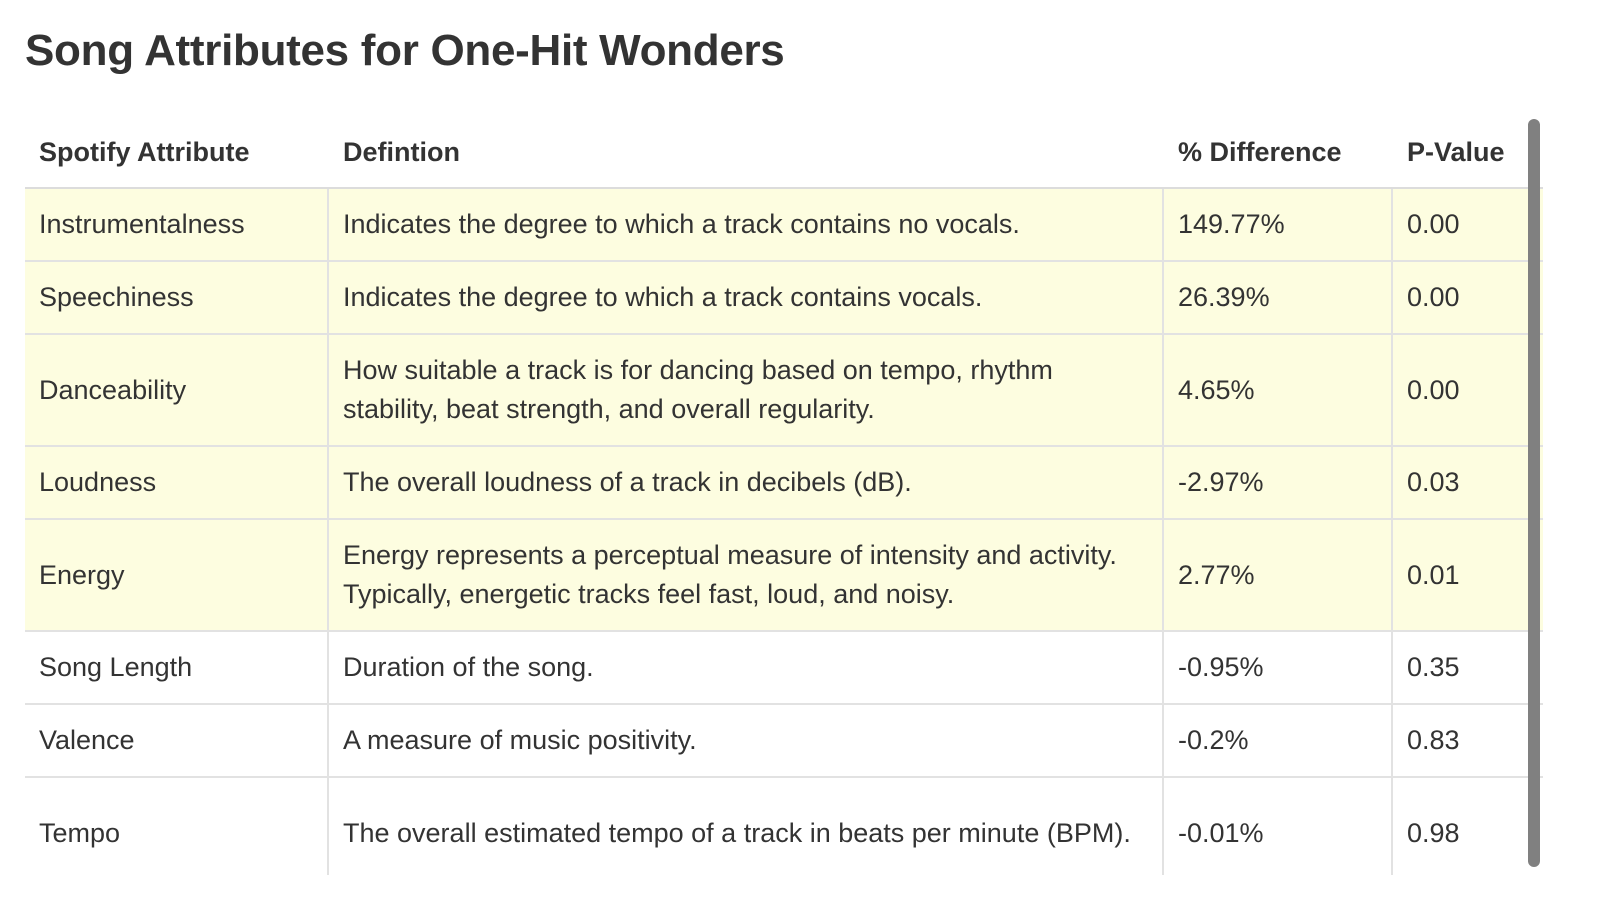  I want to click on cell-difference: -0.2%, so click(1277, 741).